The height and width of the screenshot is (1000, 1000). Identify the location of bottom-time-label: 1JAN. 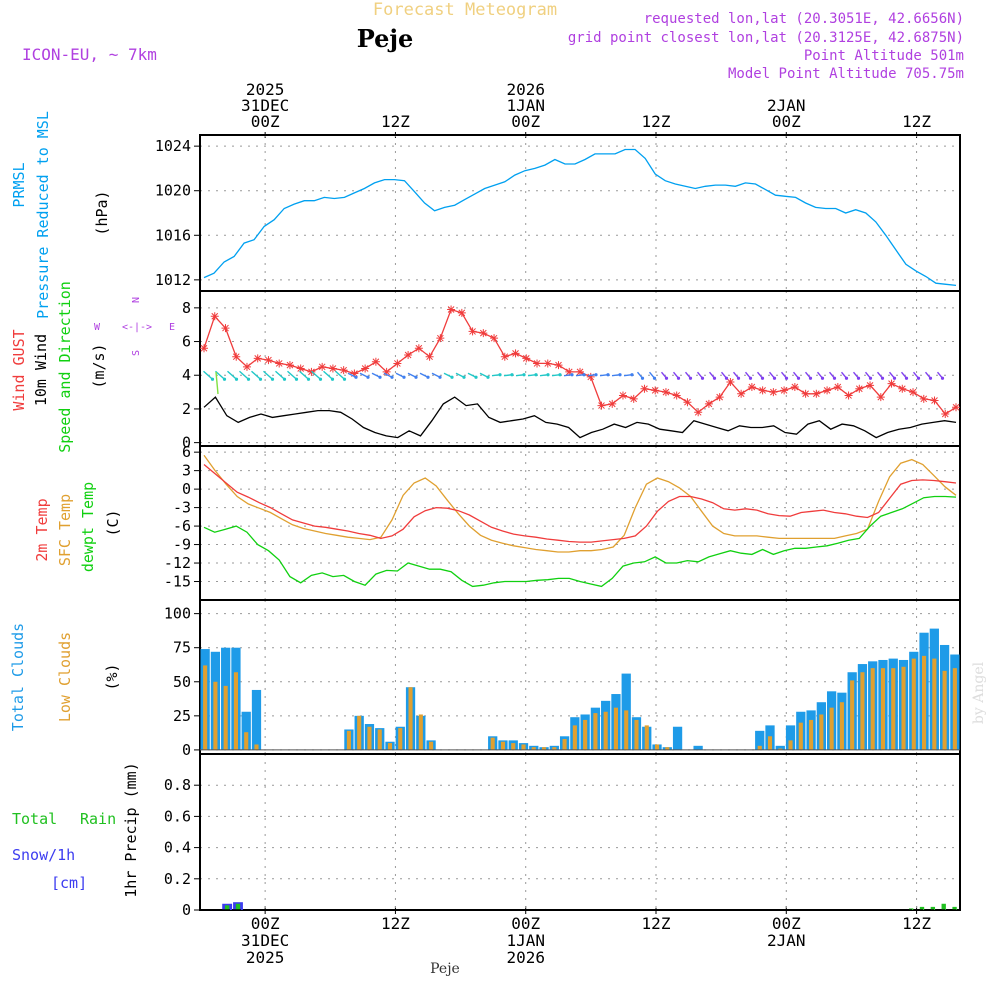
(525, 940).